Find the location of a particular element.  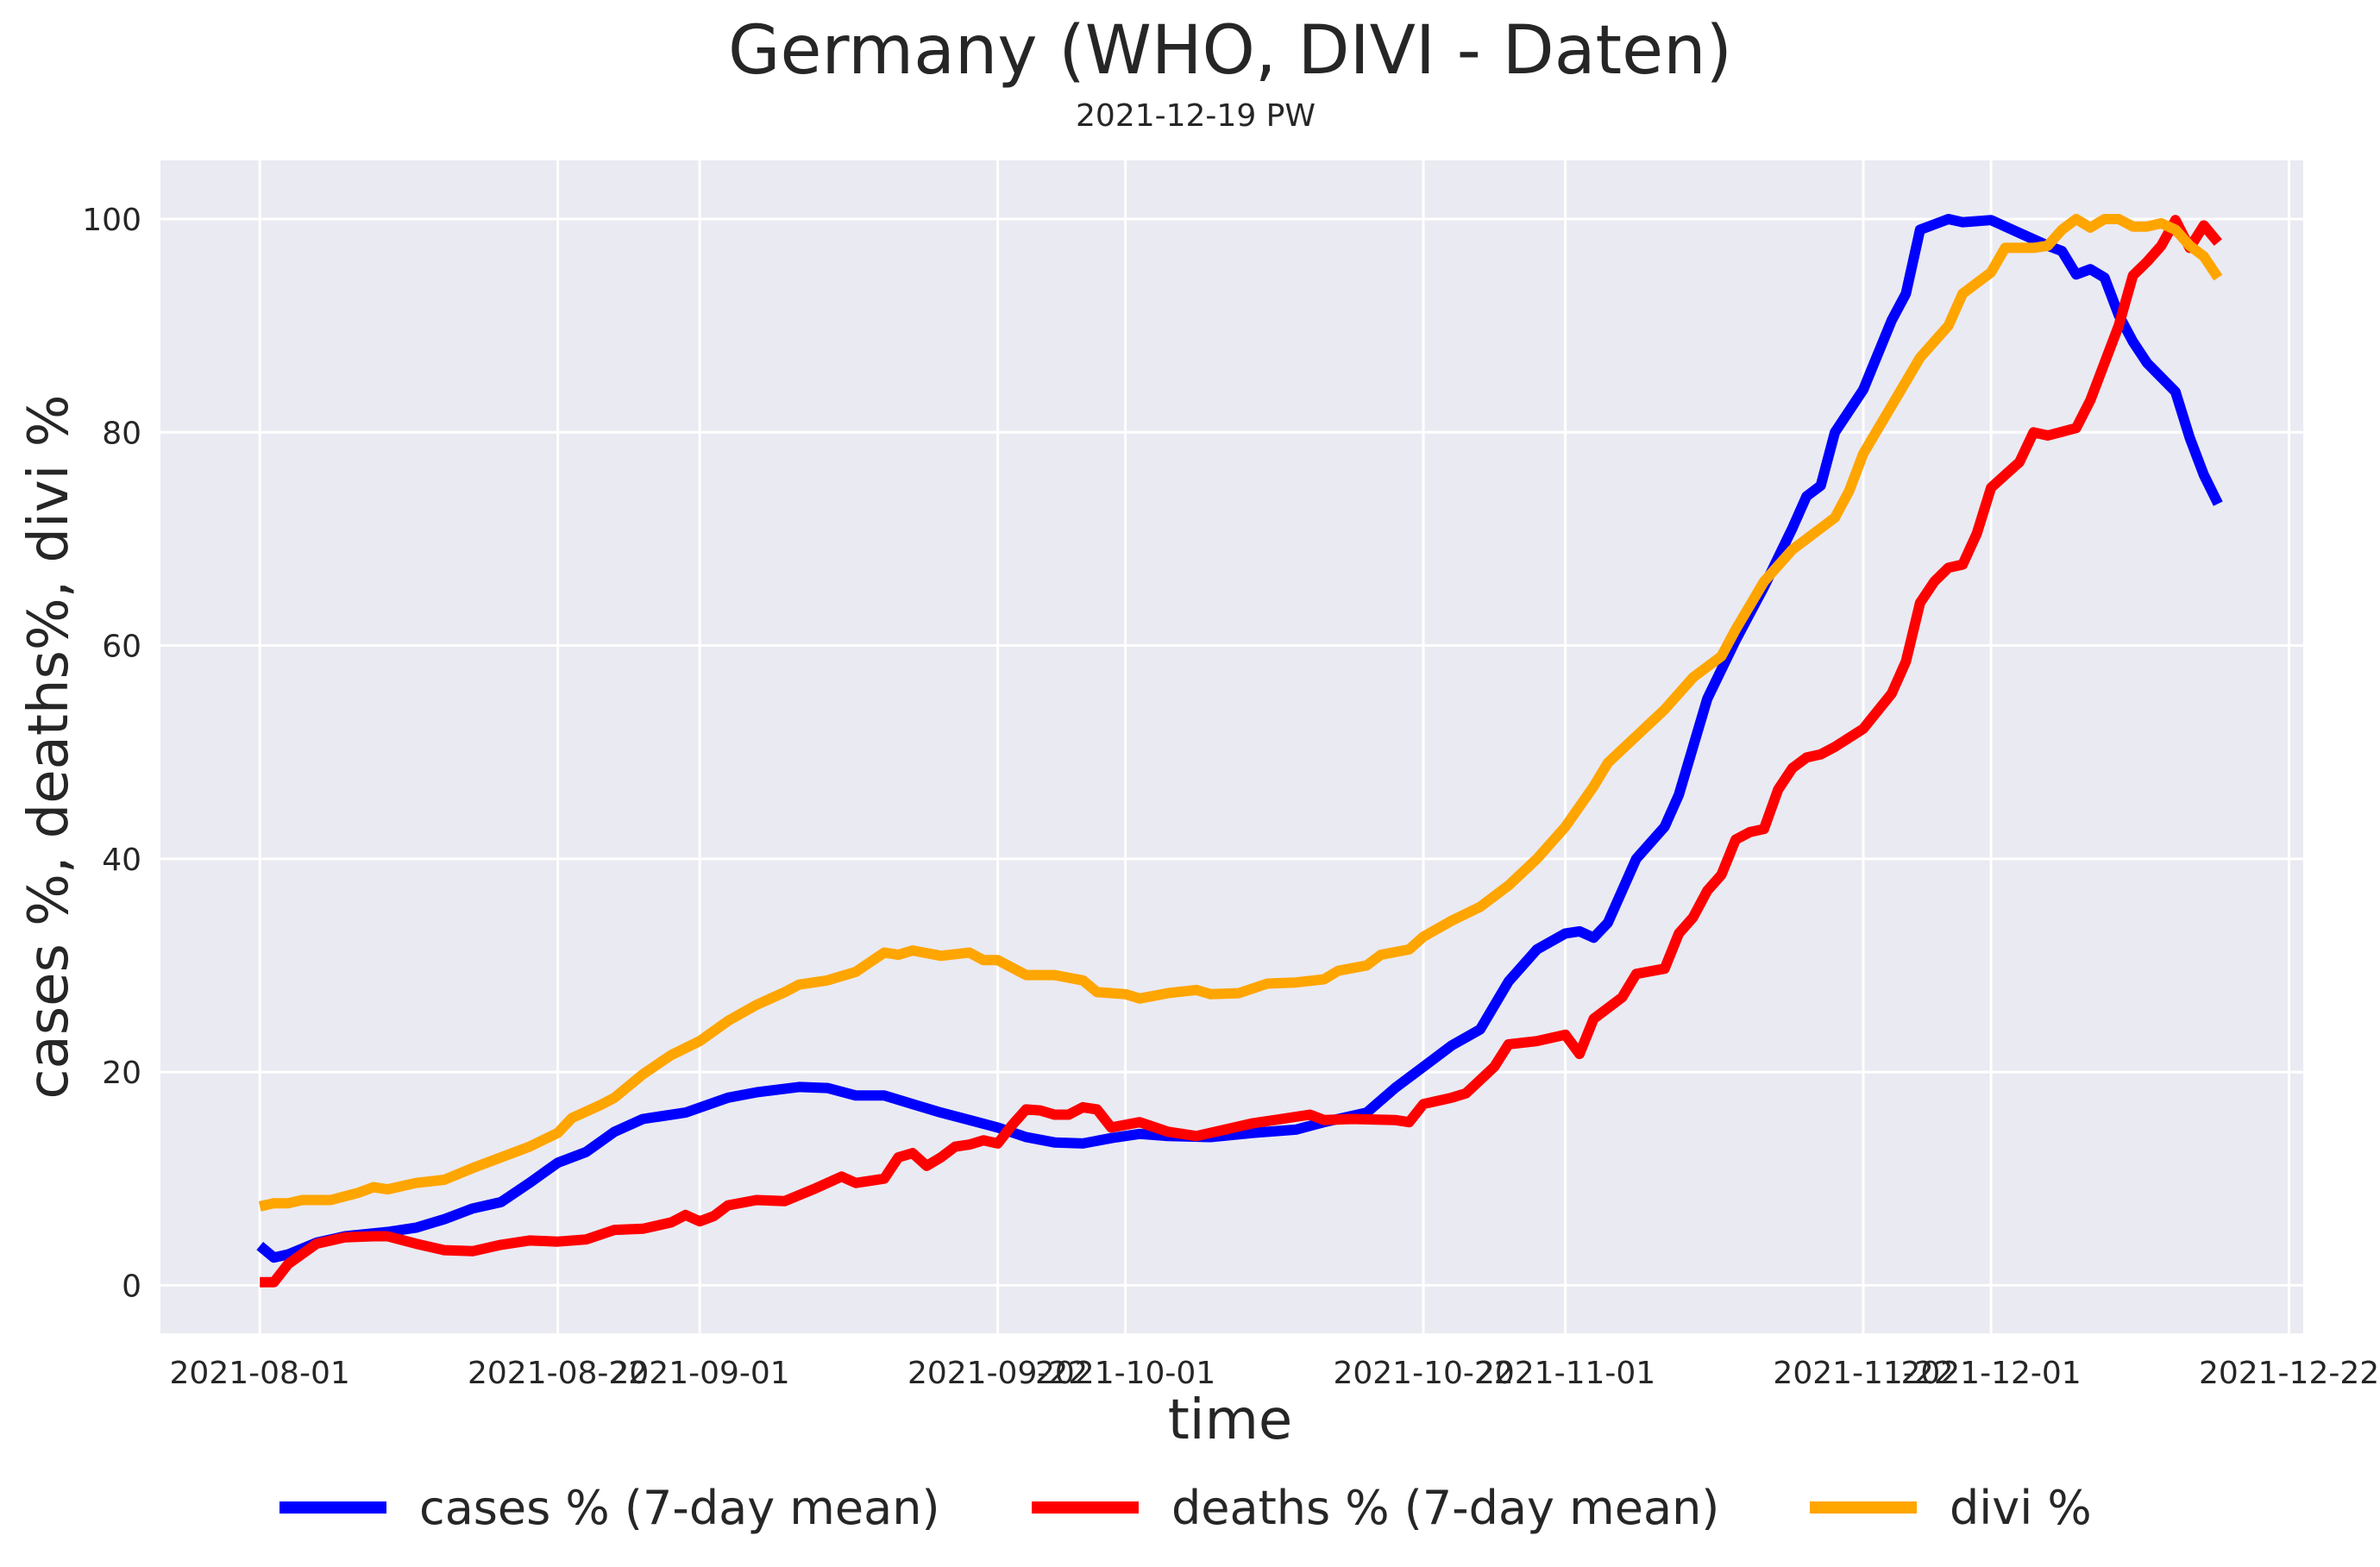

x-tick-label: 2021-12-22 is located at coordinates (2289, 1373).